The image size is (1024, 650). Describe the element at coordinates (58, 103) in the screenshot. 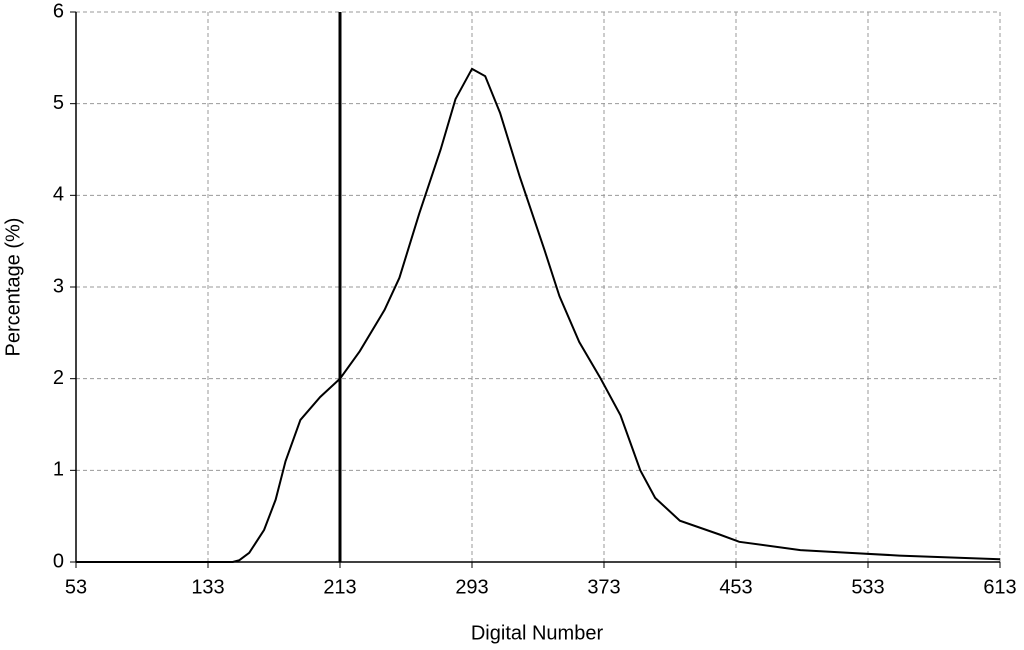

I see `y-tick-label: 5` at that location.